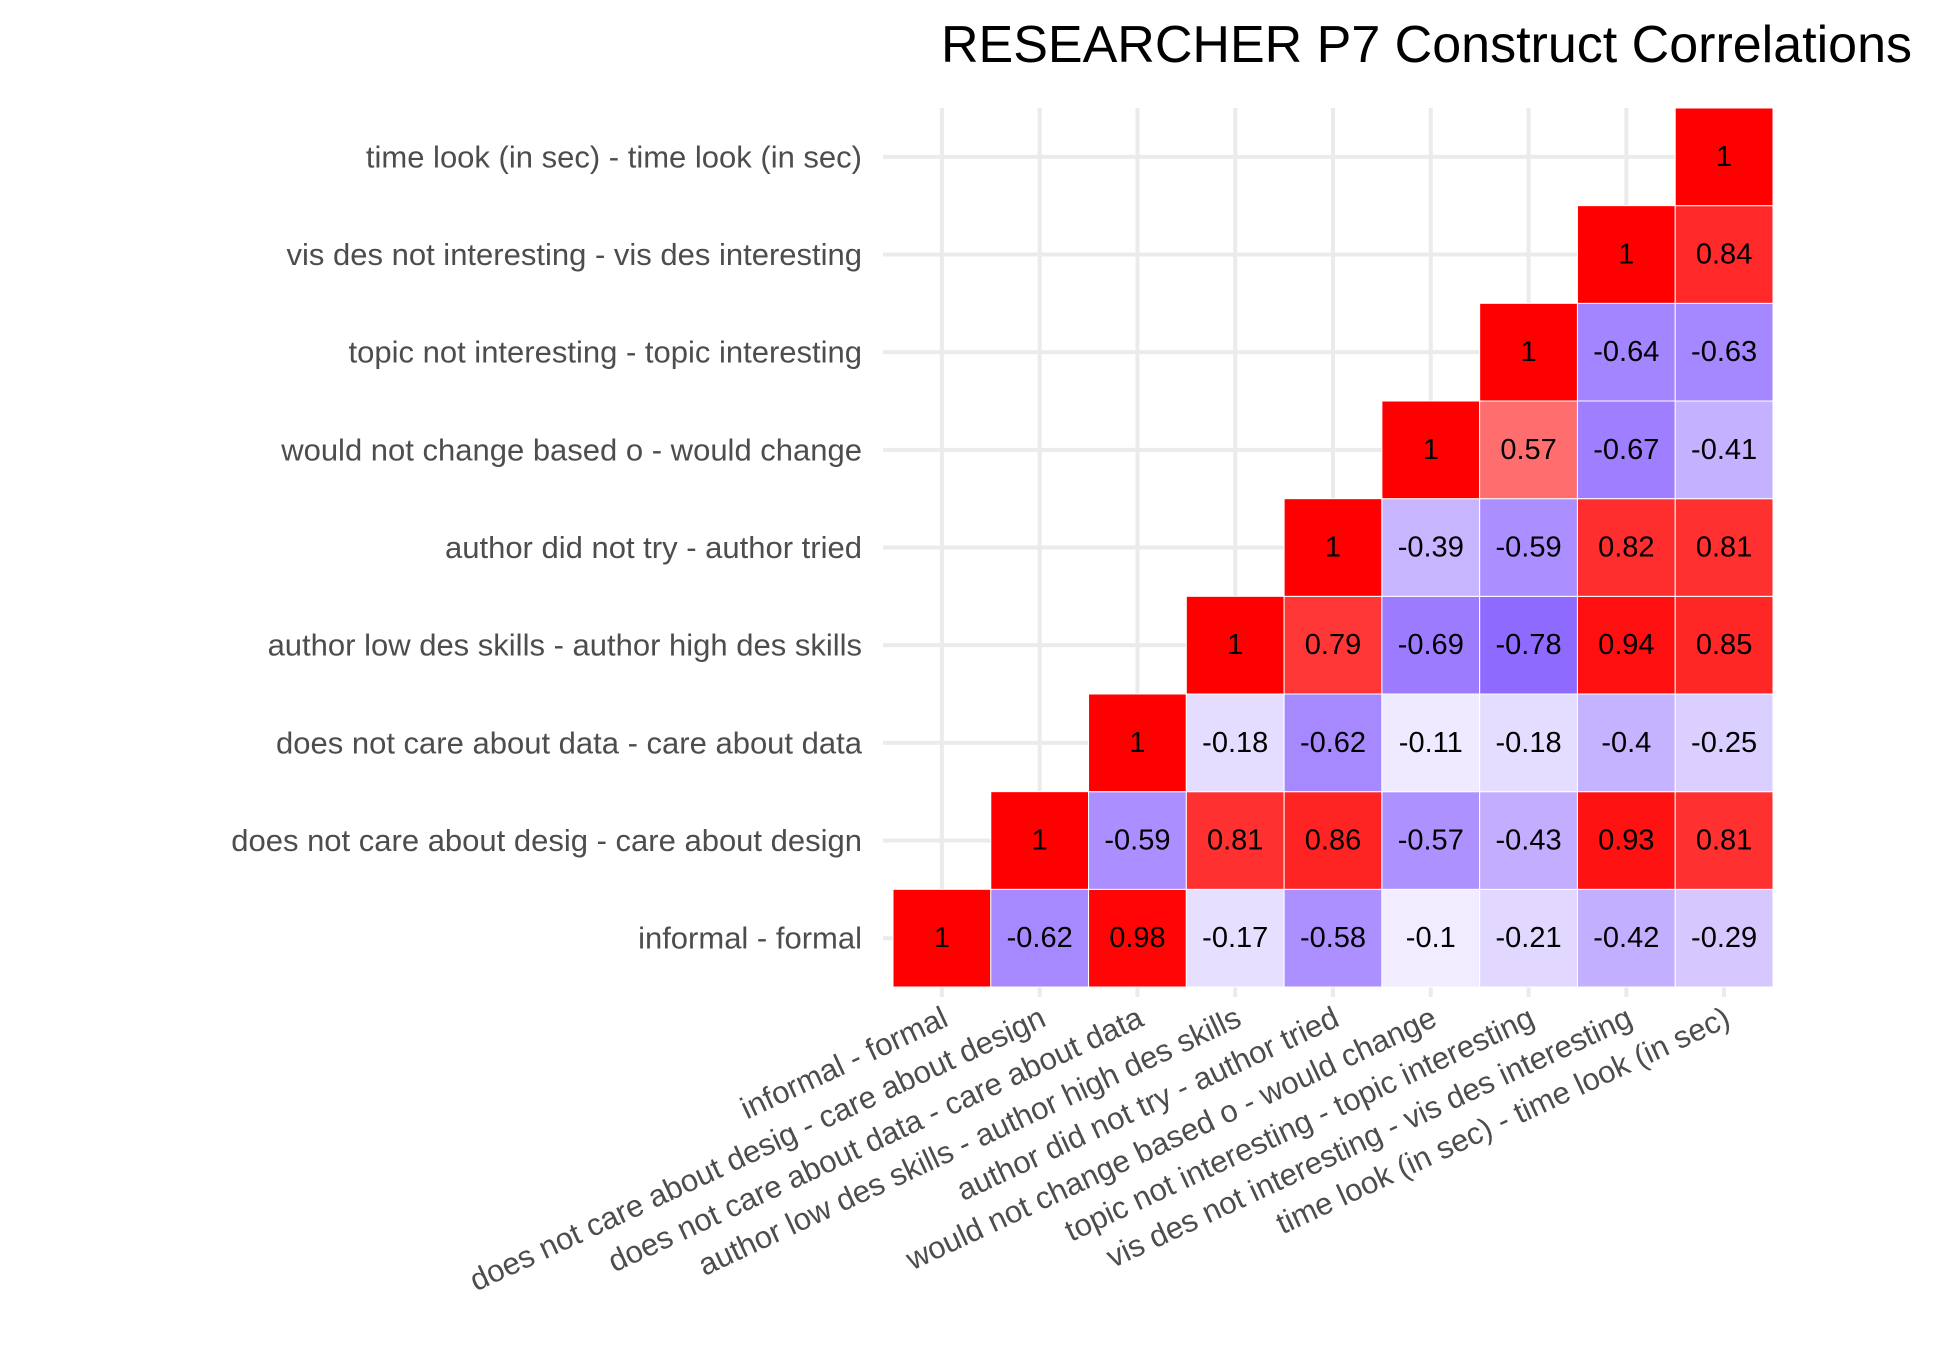  I want to click on cell-value-label: -0.41, so click(1724, 450).